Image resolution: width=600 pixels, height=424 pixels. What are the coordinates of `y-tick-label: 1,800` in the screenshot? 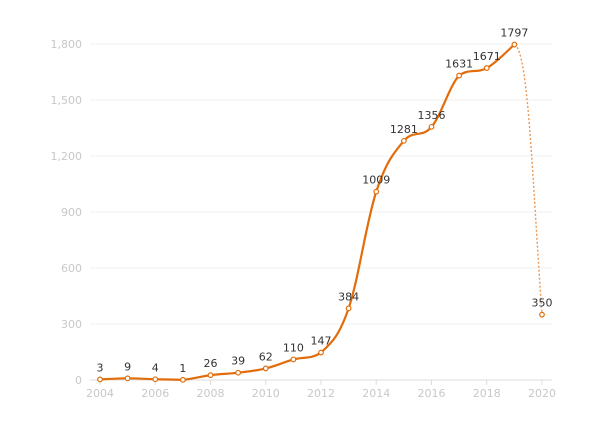 It's located at (67, 44).